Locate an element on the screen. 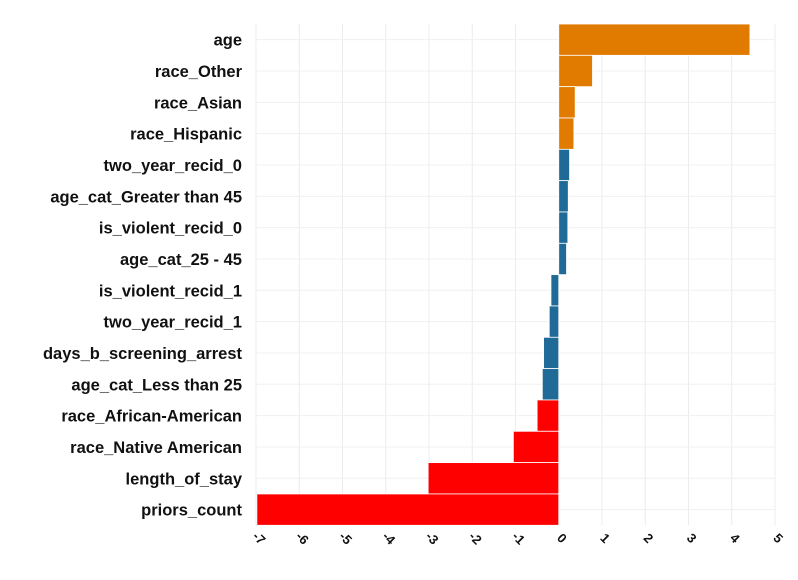  x-tick-label: -3 is located at coordinates (432, 538).